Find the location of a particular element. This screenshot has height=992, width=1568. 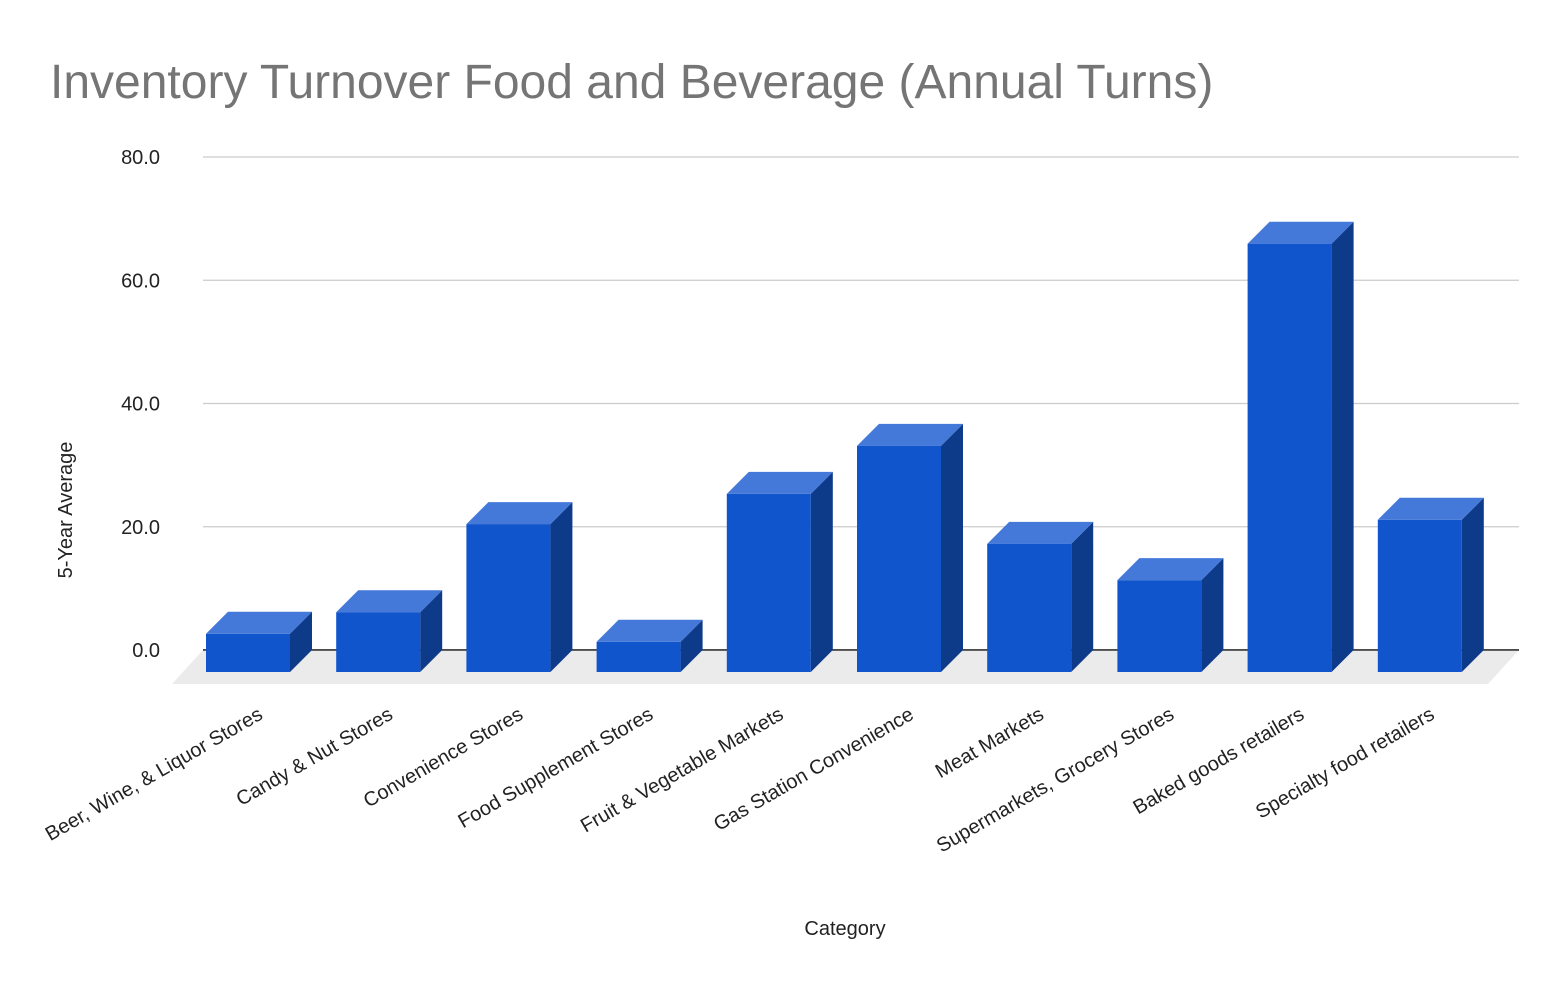

y-tick-label: 0.0 is located at coordinates (146, 651).